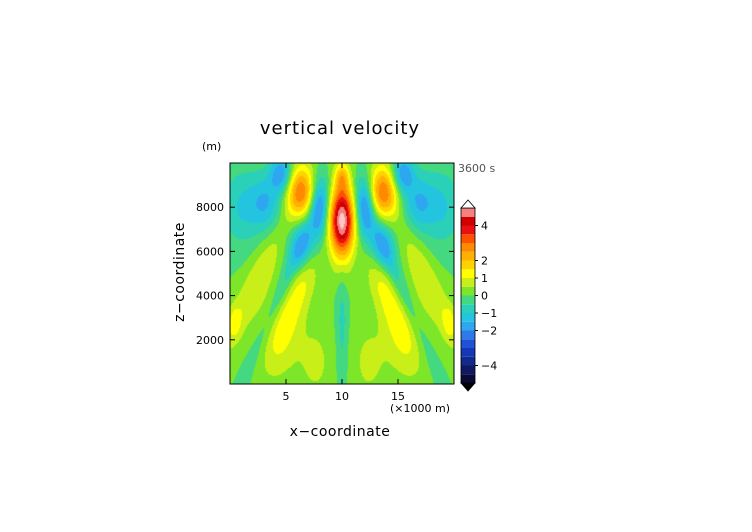  What do you see at coordinates (484, 296) in the screenshot?
I see `colorbar-tick-label: 0` at bounding box center [484, 296].